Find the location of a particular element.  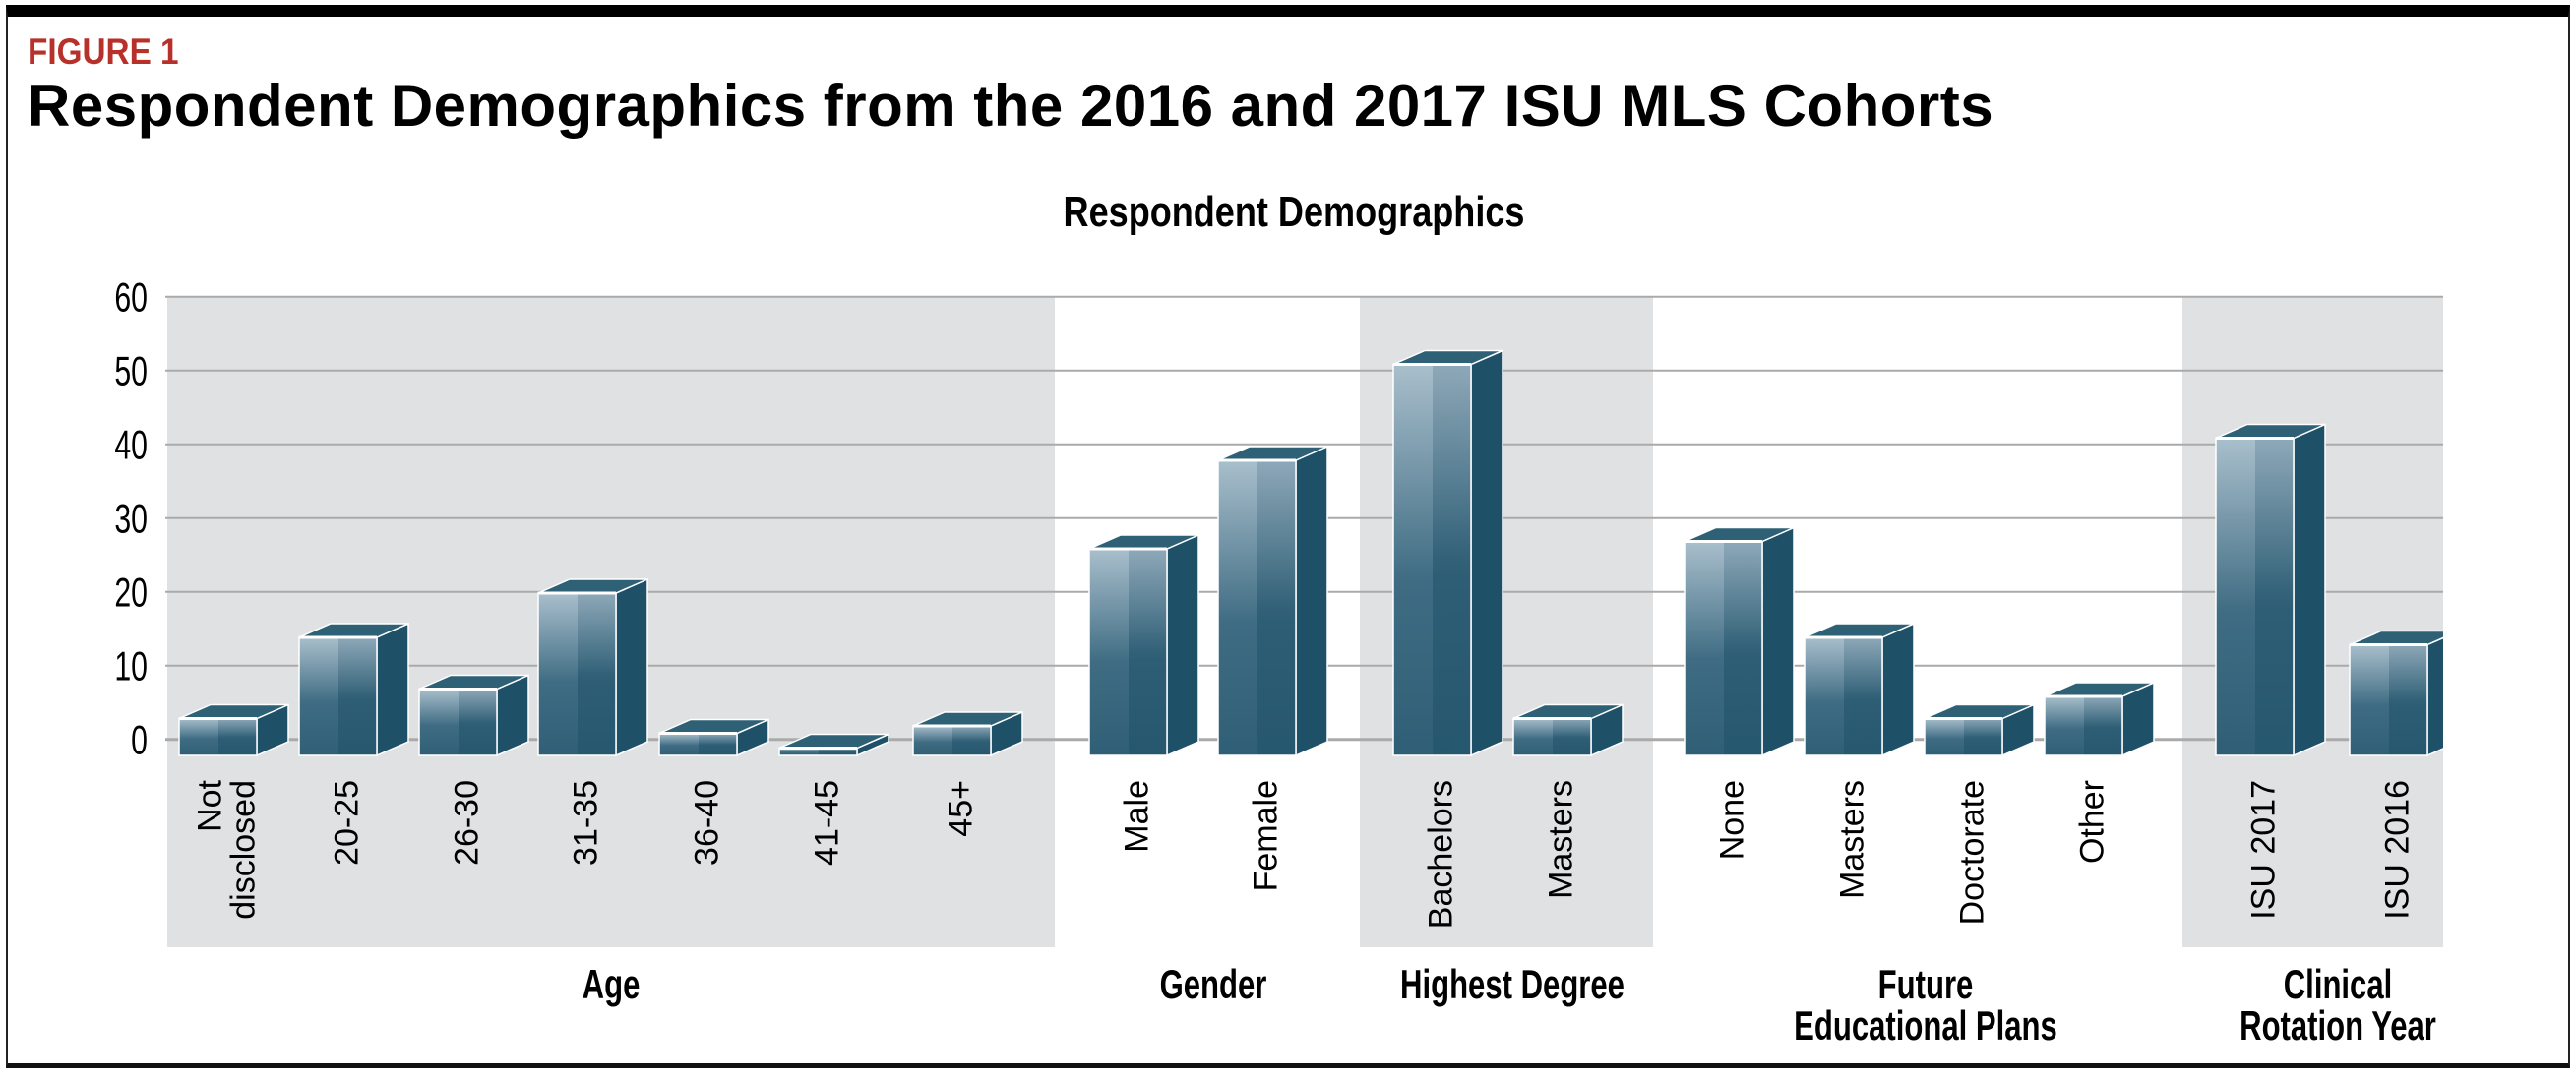

x-tick-label: 20-25 is located at coordinates (347, 823).